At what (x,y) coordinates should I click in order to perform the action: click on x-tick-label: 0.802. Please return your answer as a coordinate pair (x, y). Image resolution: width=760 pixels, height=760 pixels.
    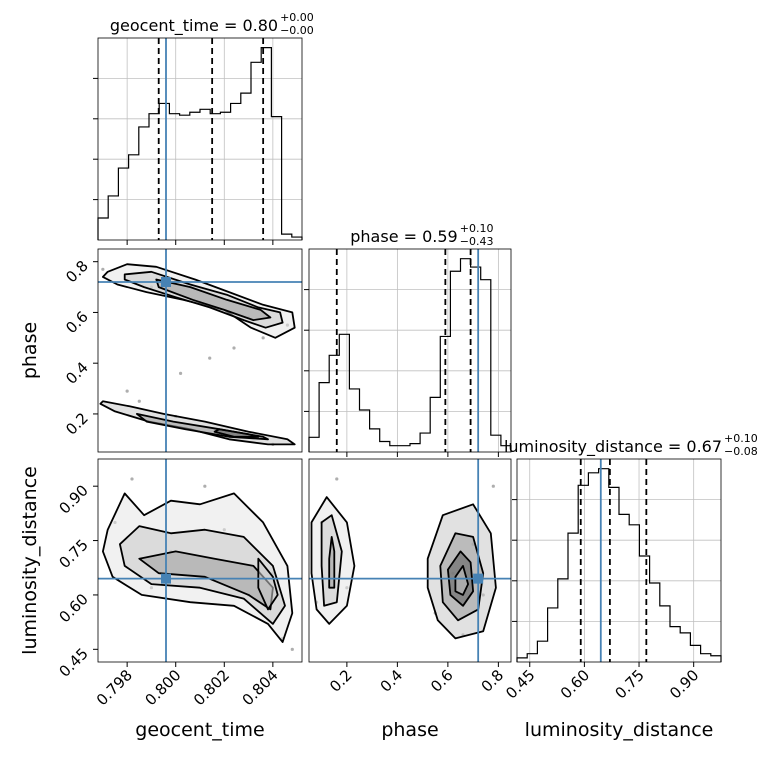
    Looking at the image, I should click on (211, 687).